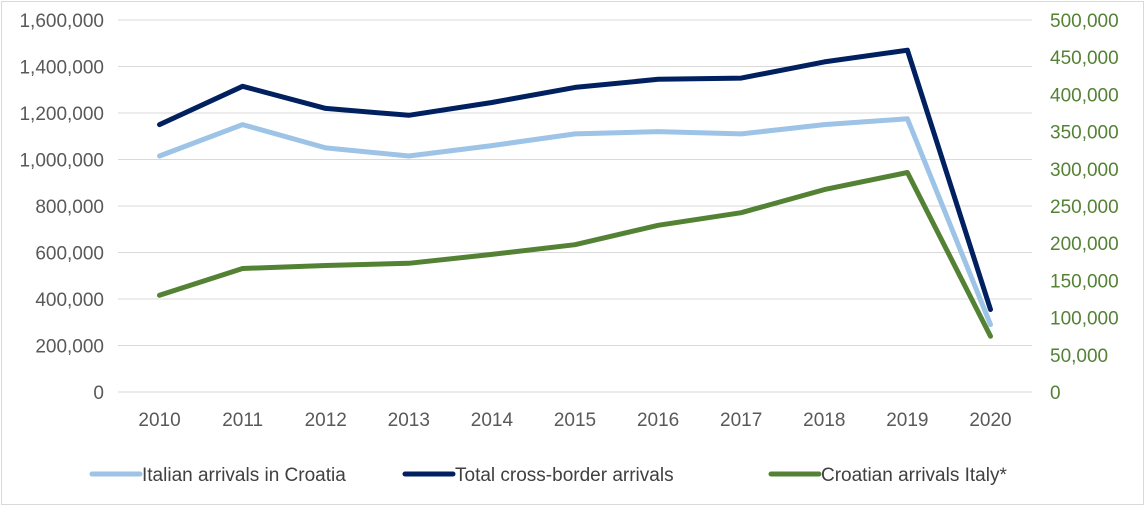 This screenshot has height=511, width=1145. I want to click on y-right-tick-label: 150,000, so click(1084, 281).